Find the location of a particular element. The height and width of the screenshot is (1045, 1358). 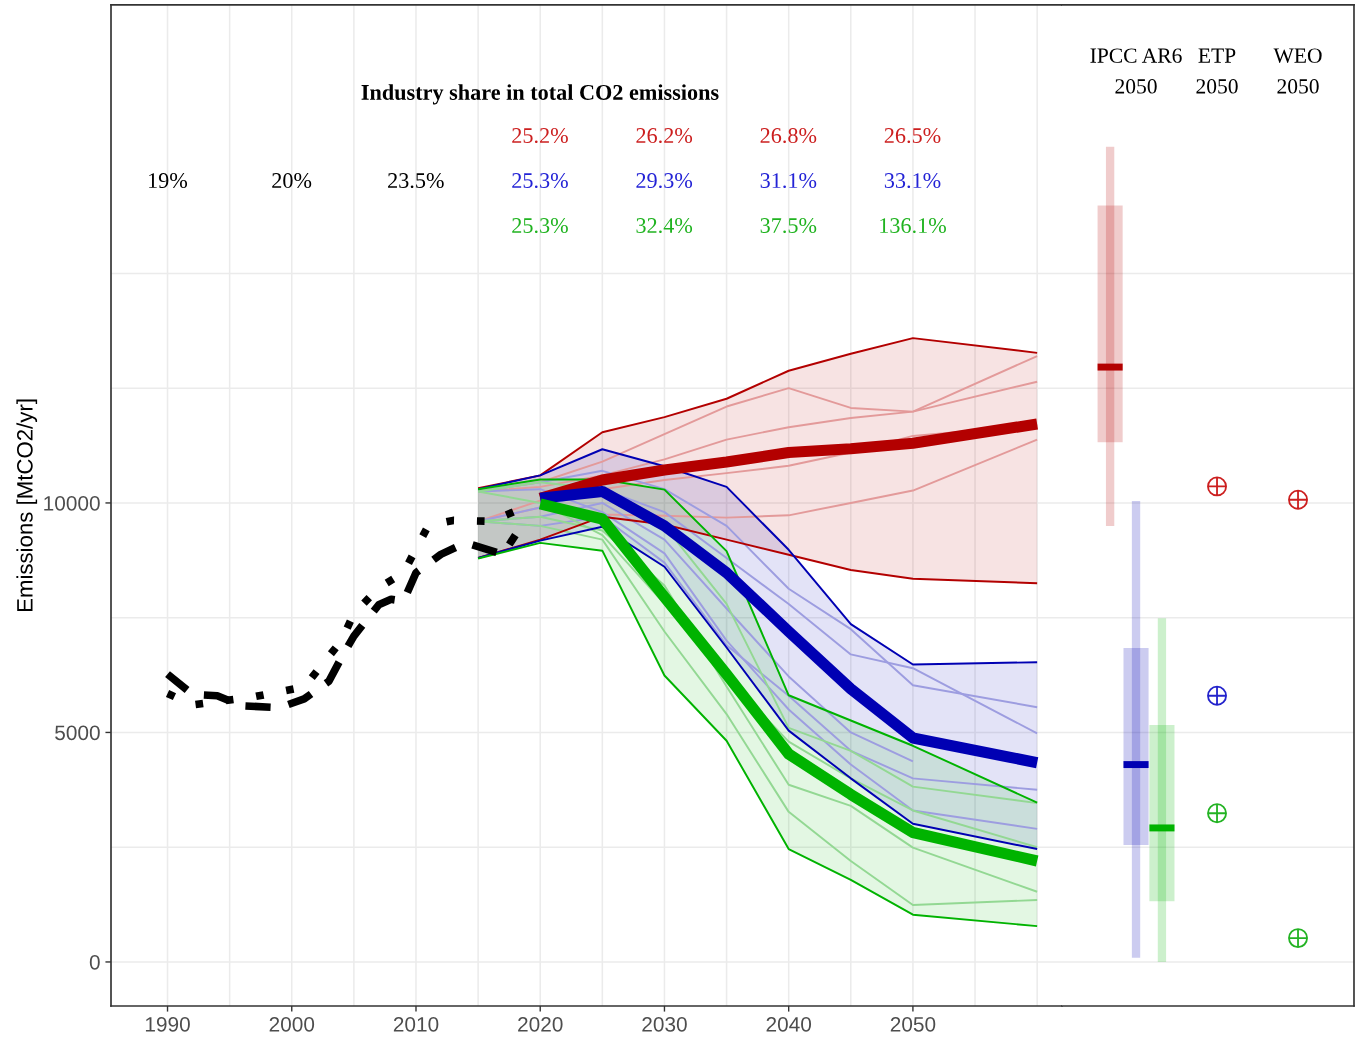

annotation: 19% is located at coordinates (168, 181).